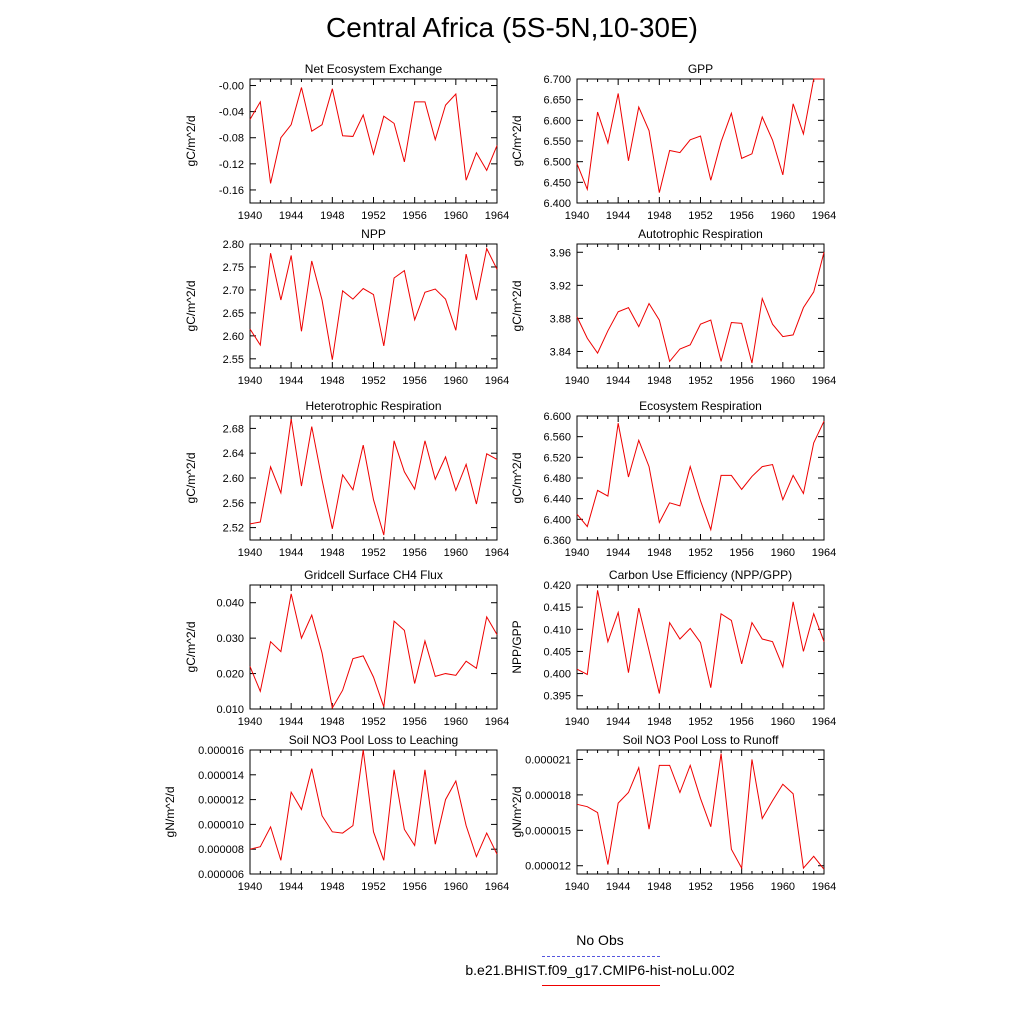  What do you see at coordinates (230, 710) in the screenshot?
I see `y-tick-label: 0.010` at bounding box center [230, 710].